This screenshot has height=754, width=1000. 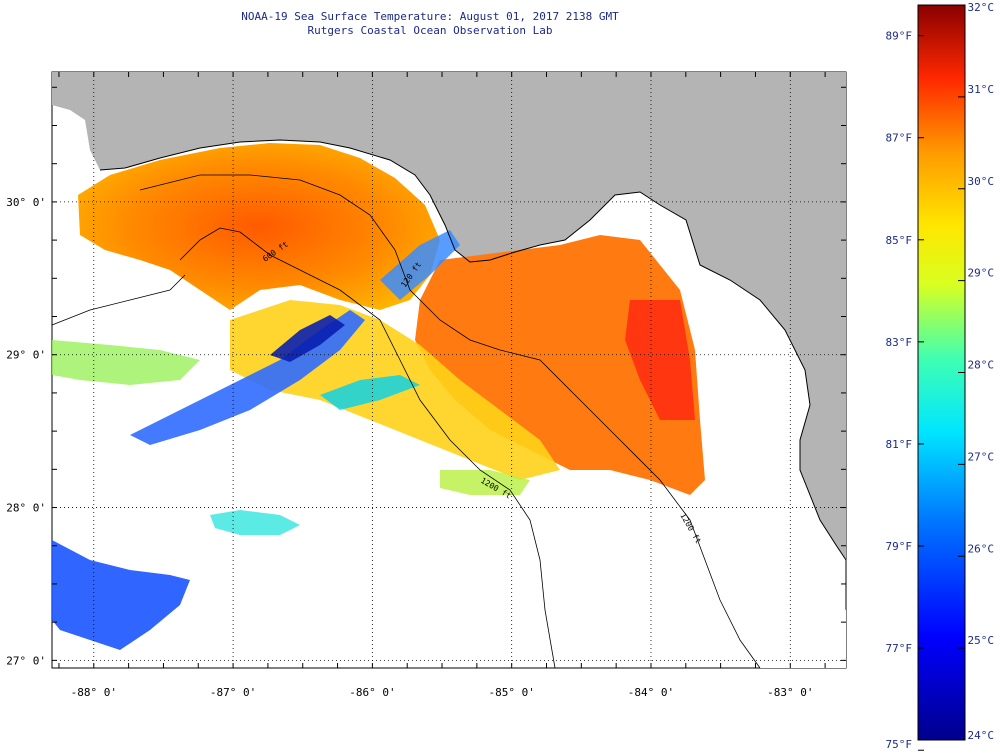 What do you see at coordinates (981, 640) in the screenshot?
I see `celsius-label: 25°C` at bounding box center [981, 640].